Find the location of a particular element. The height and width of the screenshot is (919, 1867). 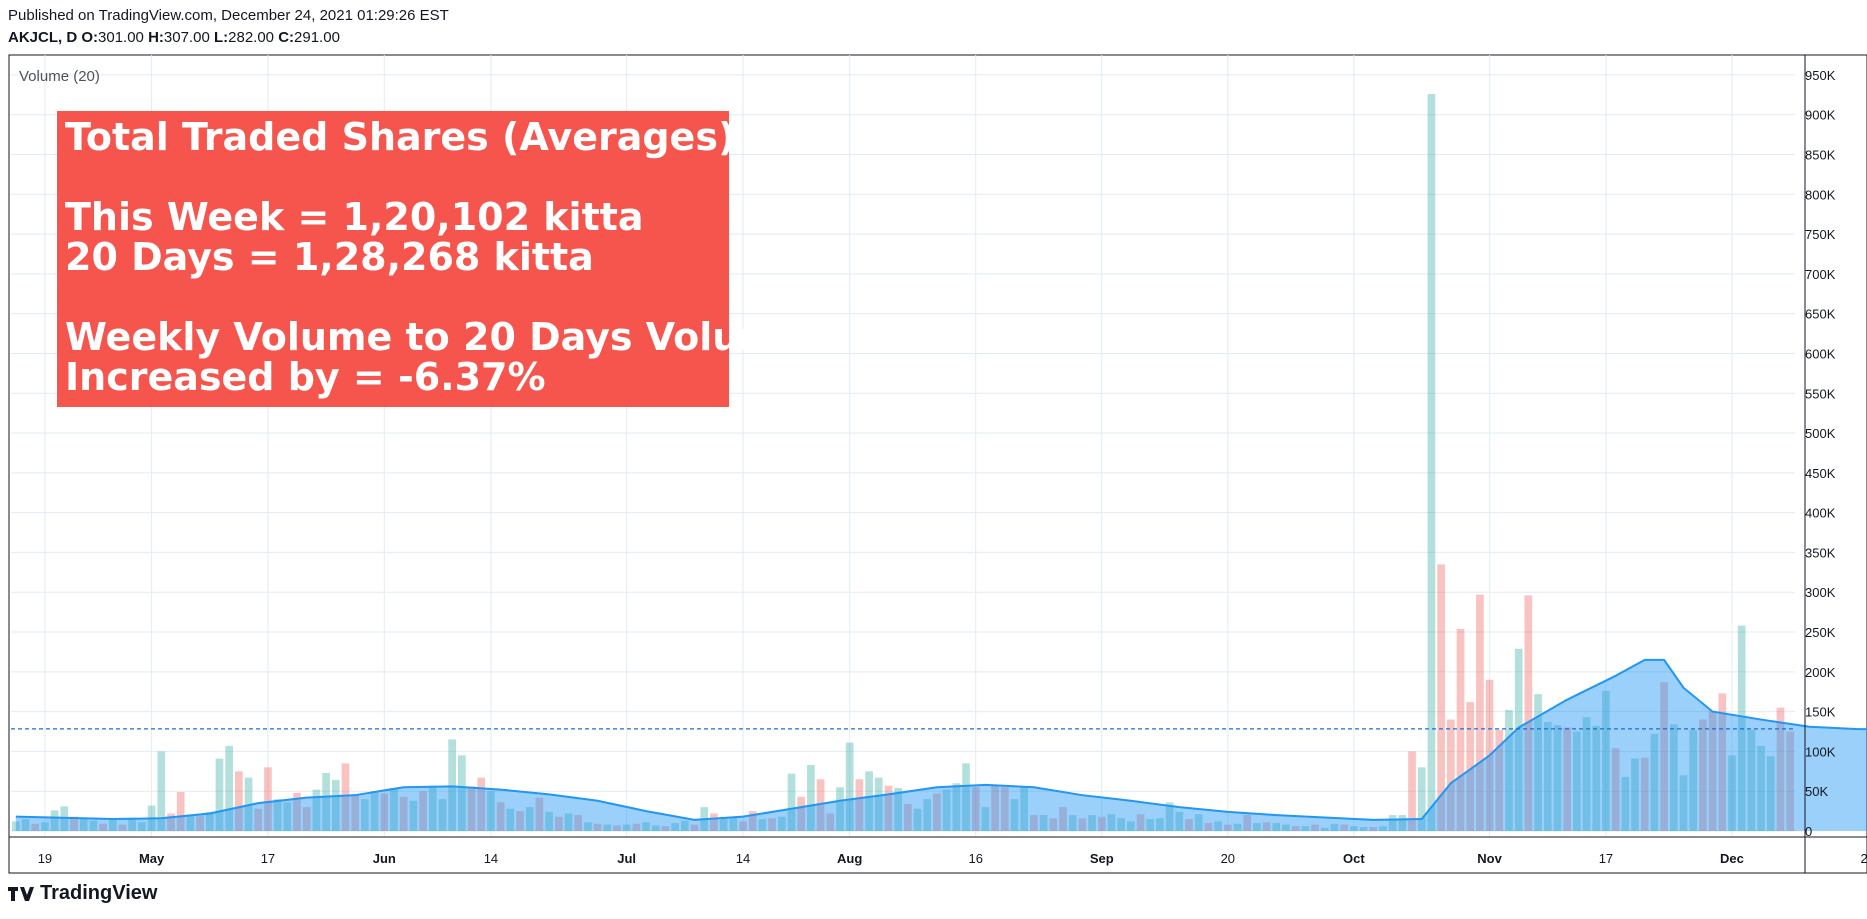

y-tick-label: 800K is located at coordinates (1820, 194).